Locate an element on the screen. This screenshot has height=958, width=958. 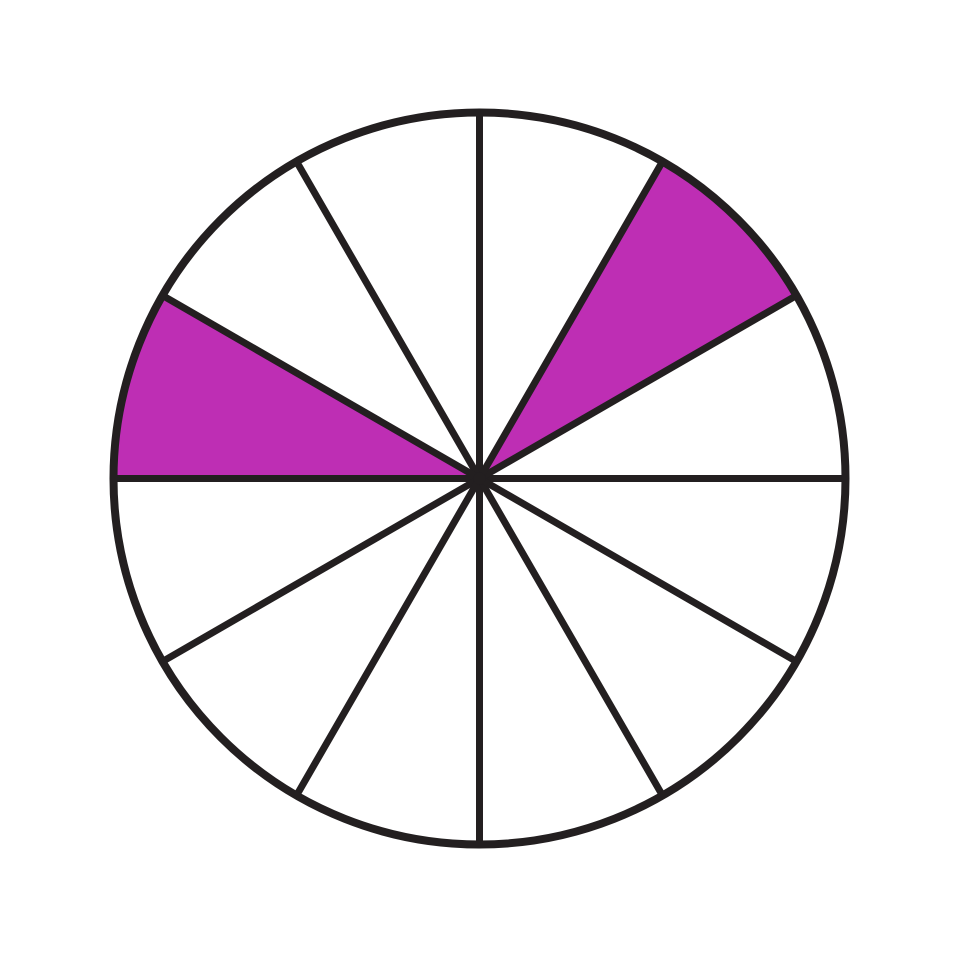
center-point is located at coordinates (479, 478).